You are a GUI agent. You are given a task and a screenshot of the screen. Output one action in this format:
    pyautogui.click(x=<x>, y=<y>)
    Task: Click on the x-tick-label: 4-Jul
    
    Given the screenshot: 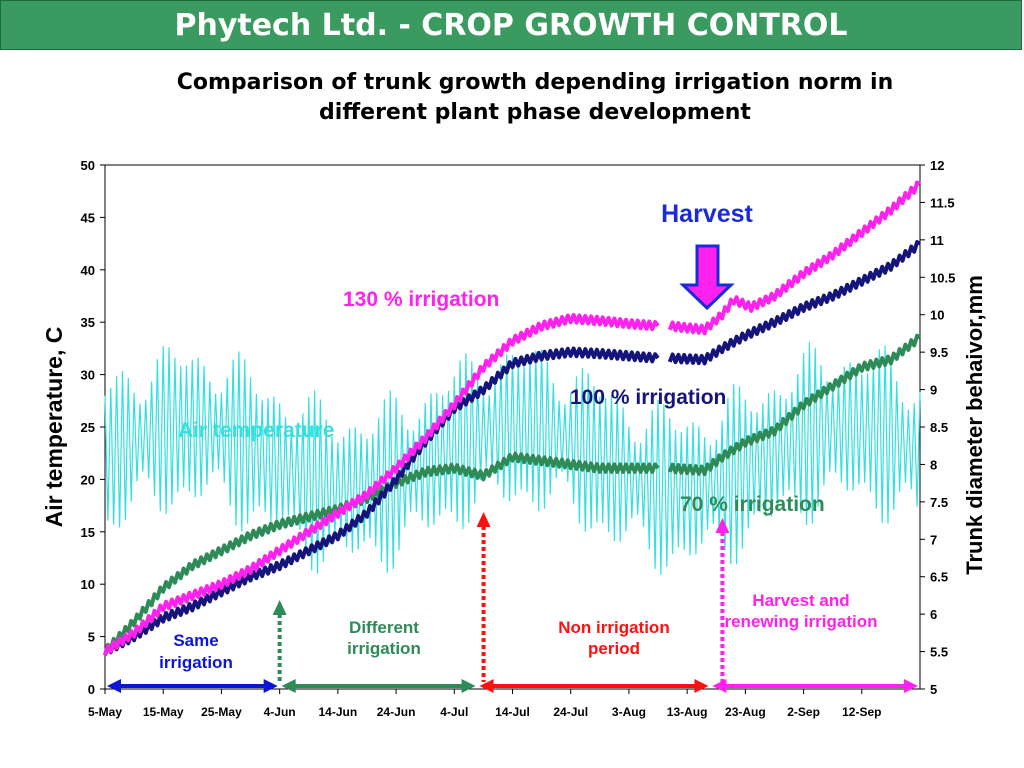 What is the action you would take?
    pyautogui.click(x=454, y=712)
    